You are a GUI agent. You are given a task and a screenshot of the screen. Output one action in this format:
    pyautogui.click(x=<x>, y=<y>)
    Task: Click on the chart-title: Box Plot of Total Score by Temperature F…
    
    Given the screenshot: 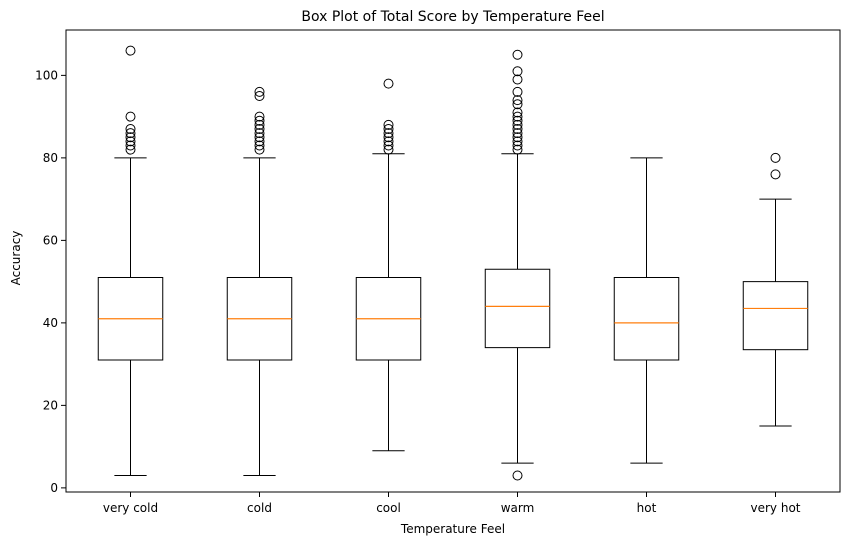 What is the action you would take?
    pyautogui.click(x=452, y=17)
    